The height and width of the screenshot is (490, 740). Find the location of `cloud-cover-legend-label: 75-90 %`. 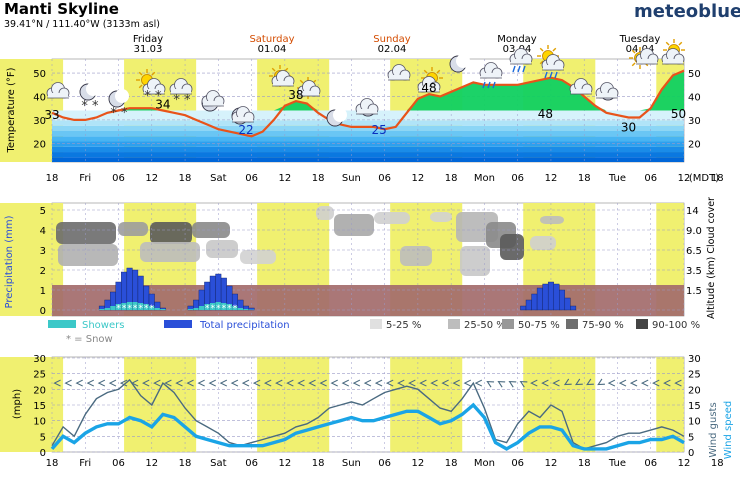

cloud-cover-legend-label: 75-90 % is located at coordinates (603, 325).